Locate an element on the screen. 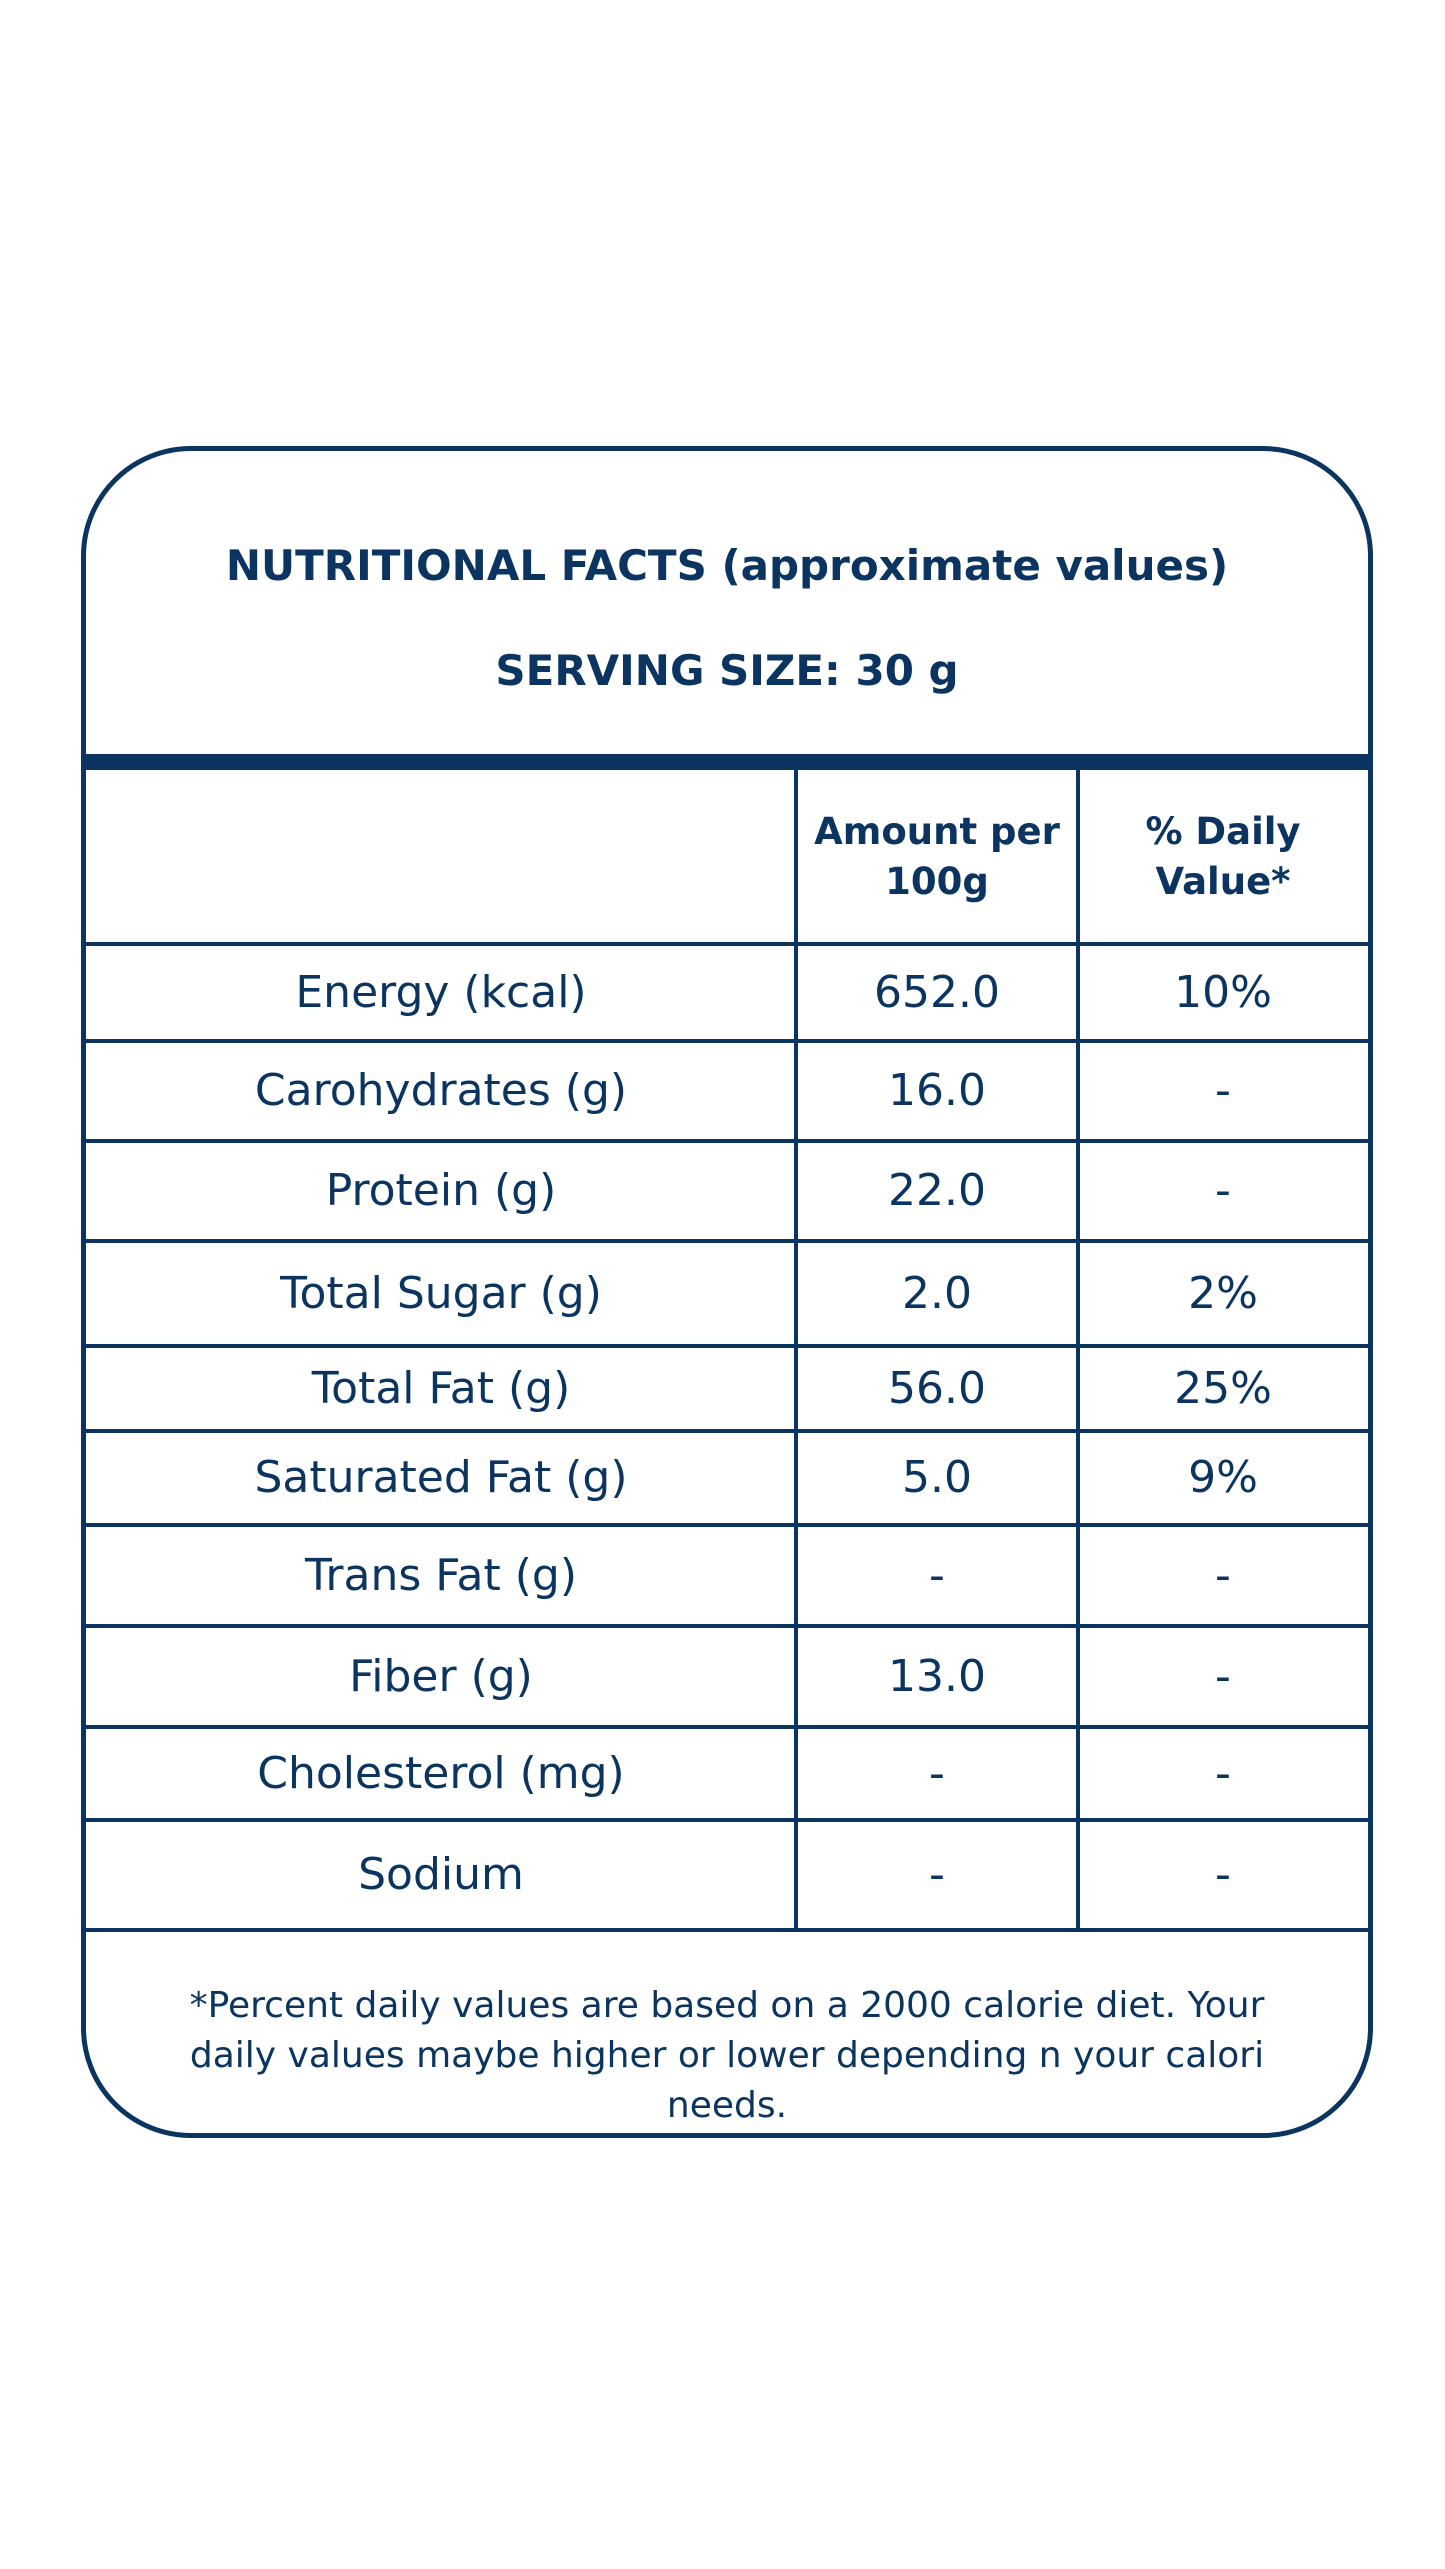 This screenshot has width=1445, height=2569. daily-value: 2% is located at coordinates (1223, 1293).